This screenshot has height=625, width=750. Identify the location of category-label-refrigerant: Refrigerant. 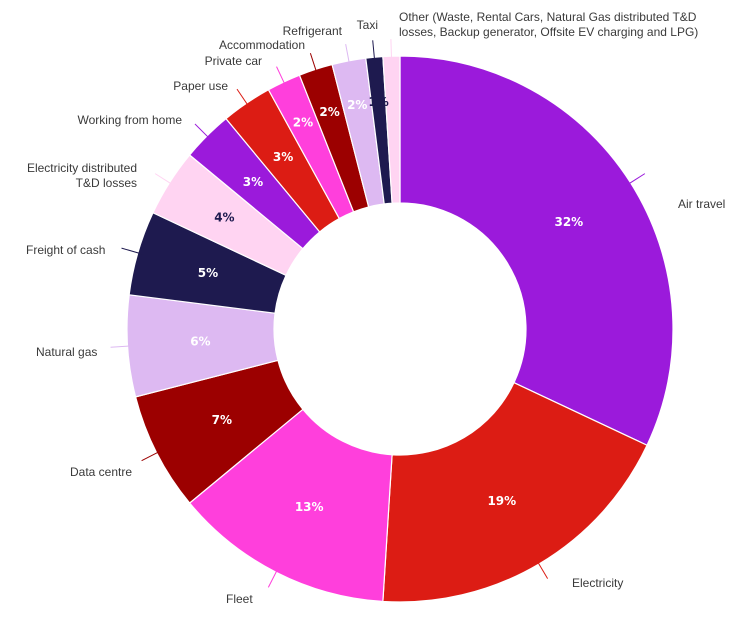
(313, 31).